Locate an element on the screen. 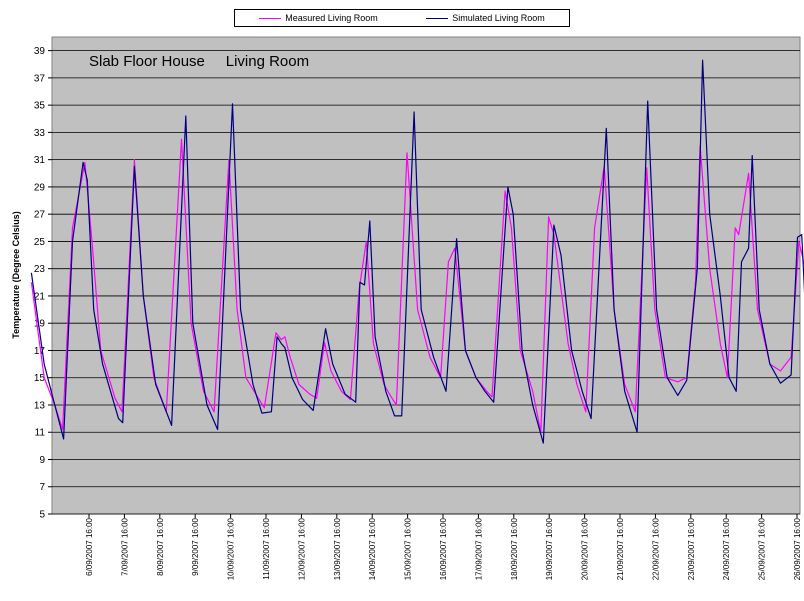  x-tick-label: 11/09/2007 16:00 is located at coordinates (266, 548).